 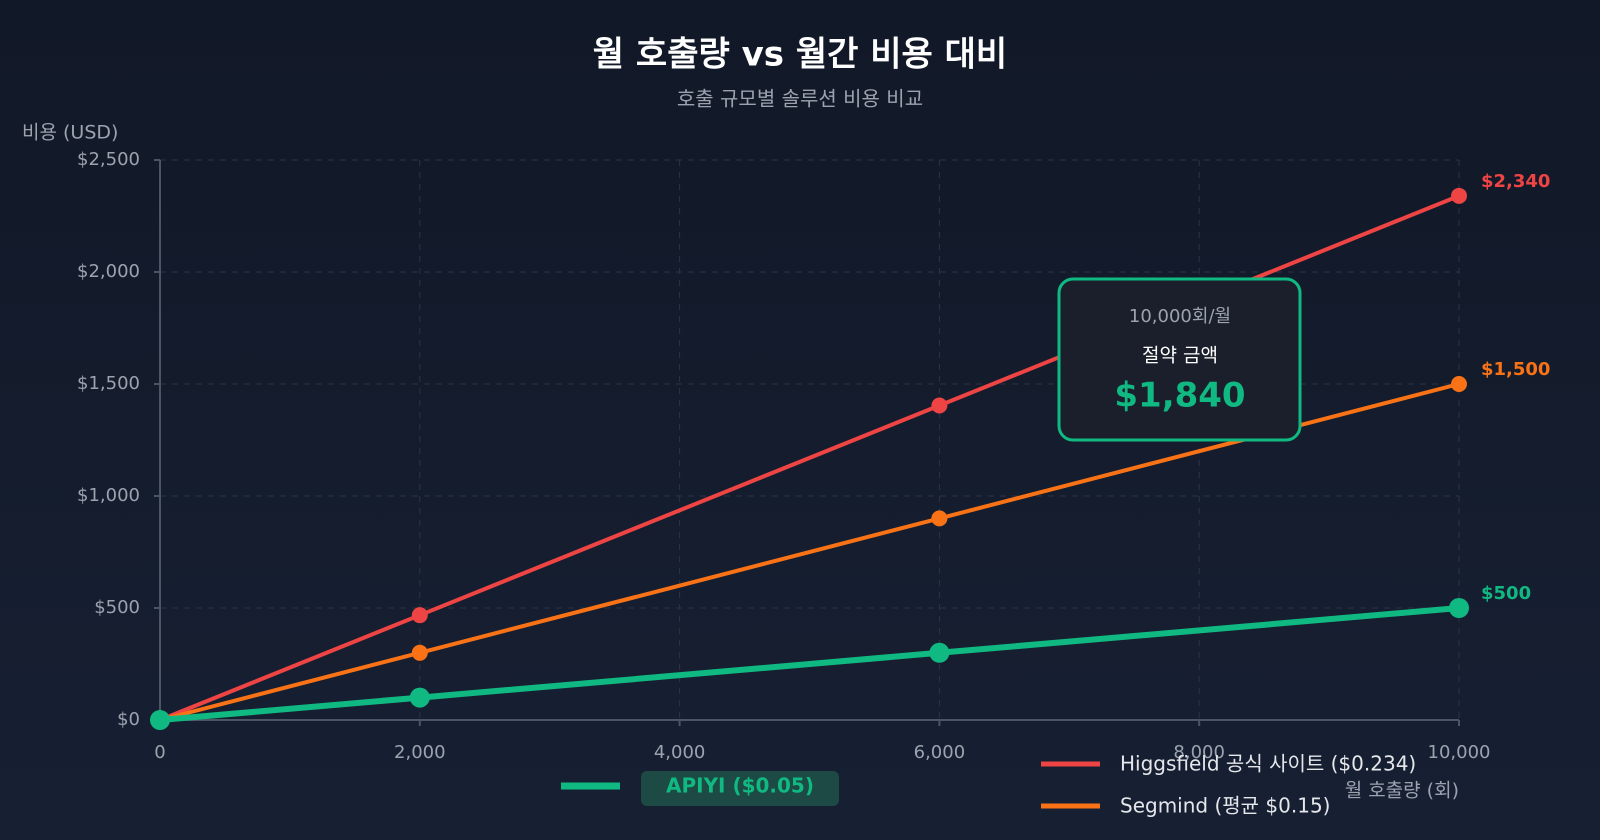 I want to click on y-tick-label: $1,500, so click(x=108, y=383).